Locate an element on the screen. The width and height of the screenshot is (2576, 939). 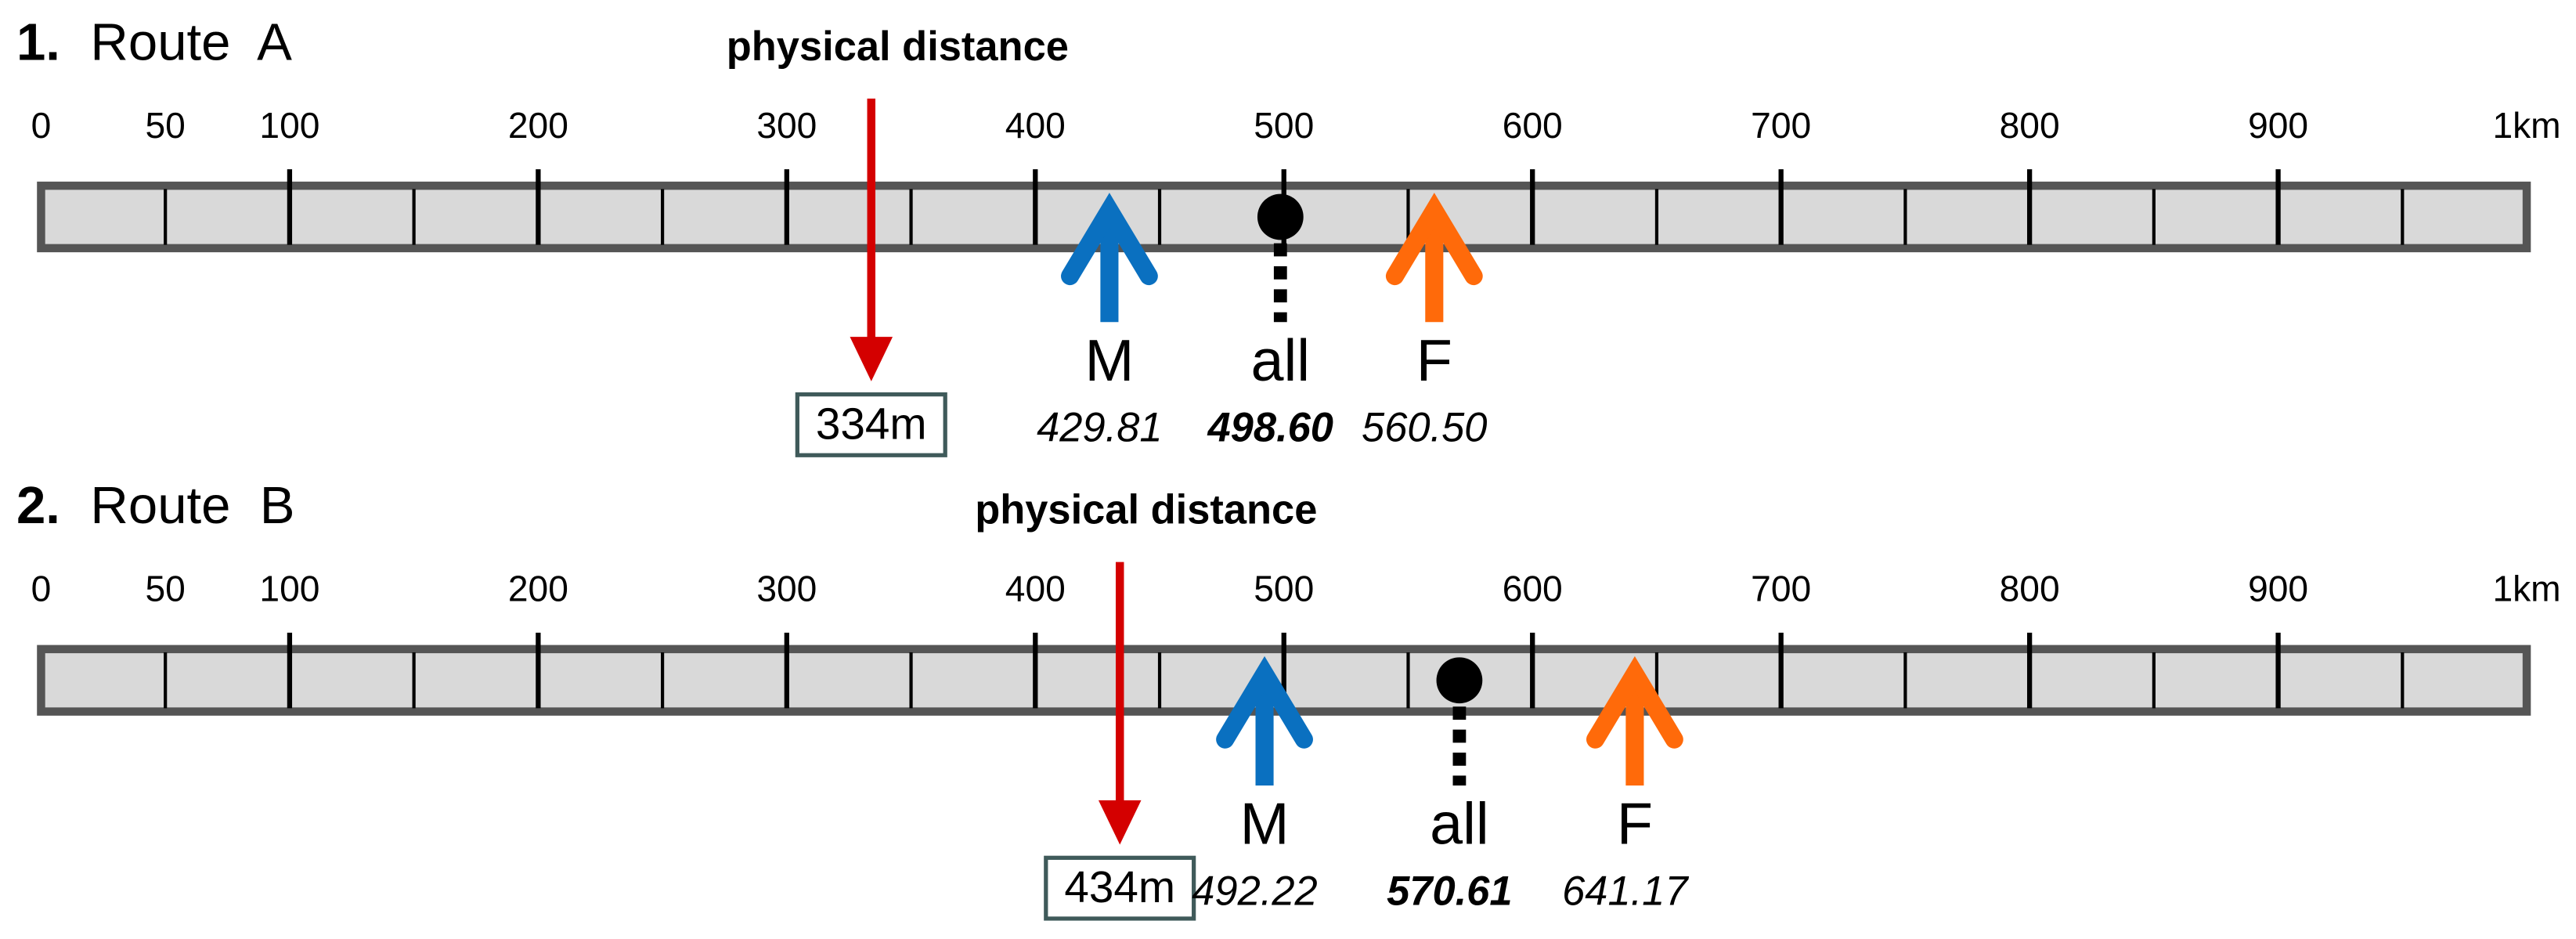
marker-value: 570.61 is located at coordinates (1449, 891).